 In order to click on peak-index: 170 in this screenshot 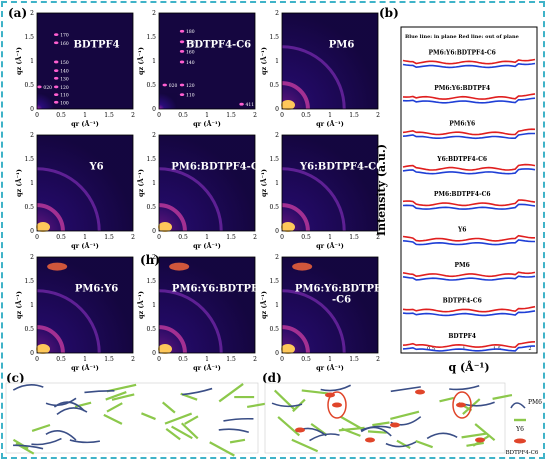, I will do `click(190, 43)`.